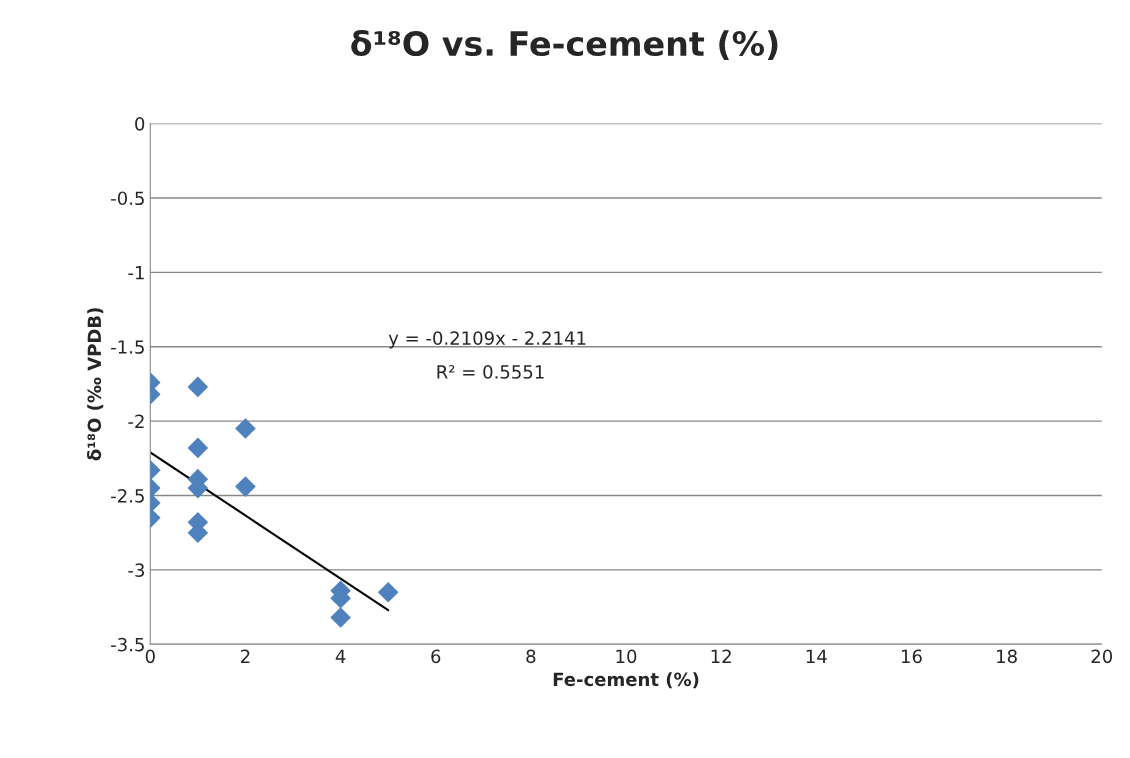 This screenshot has width=1130, height=758. I want to click on x-tick-label: 18, so click(1007, 656).